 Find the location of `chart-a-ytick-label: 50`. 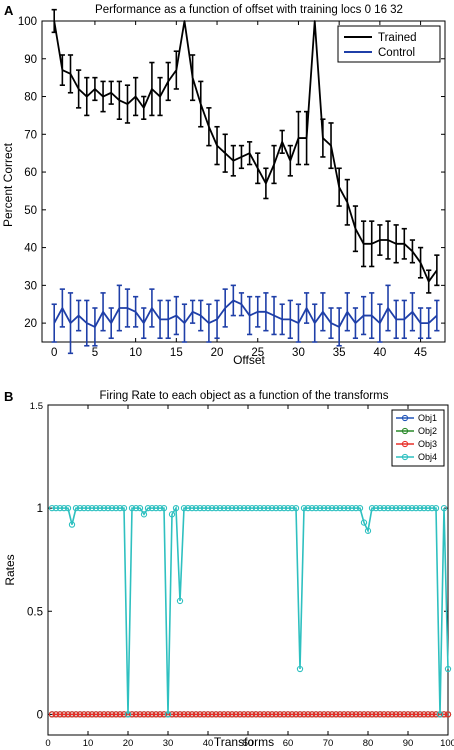

chart-a-ytick-label: 50 is located at coordinates (30, 211).